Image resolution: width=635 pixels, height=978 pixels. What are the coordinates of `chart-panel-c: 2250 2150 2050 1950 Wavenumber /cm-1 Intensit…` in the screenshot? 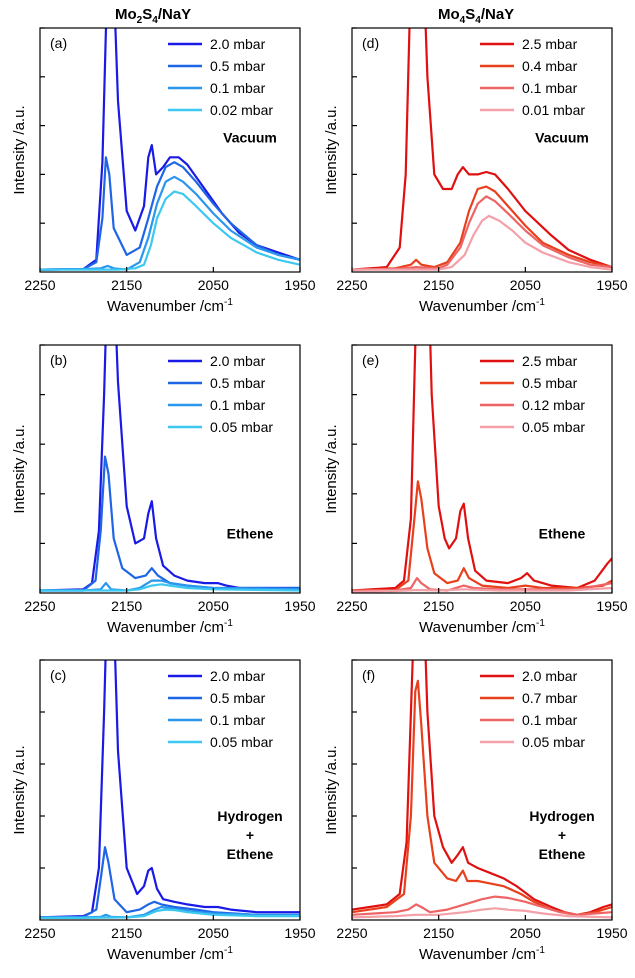 It's located at (163, 811).